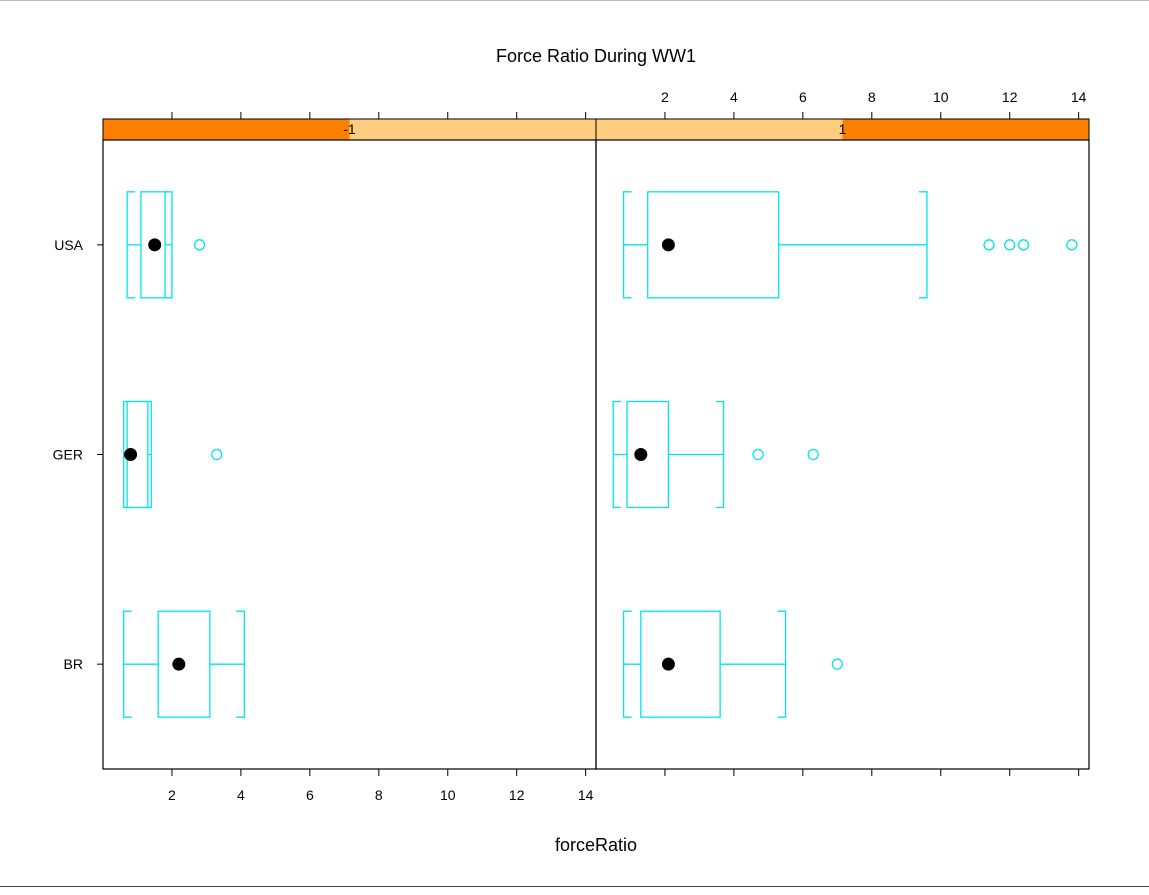  I want to click on x-tick-label-top-5: 12, so click(1010, 97).